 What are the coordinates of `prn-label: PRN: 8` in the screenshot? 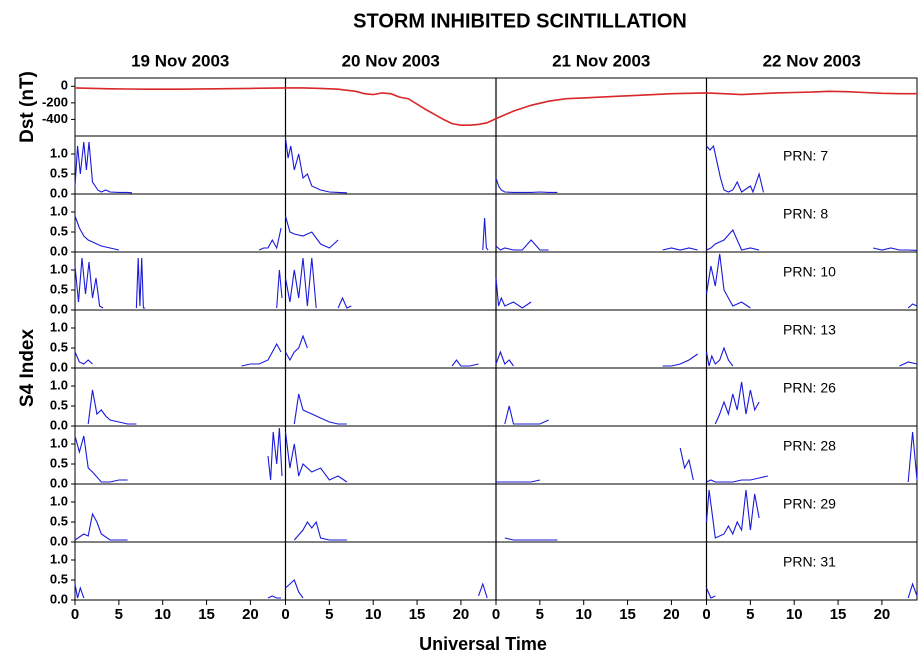 It's located at (805, 214).